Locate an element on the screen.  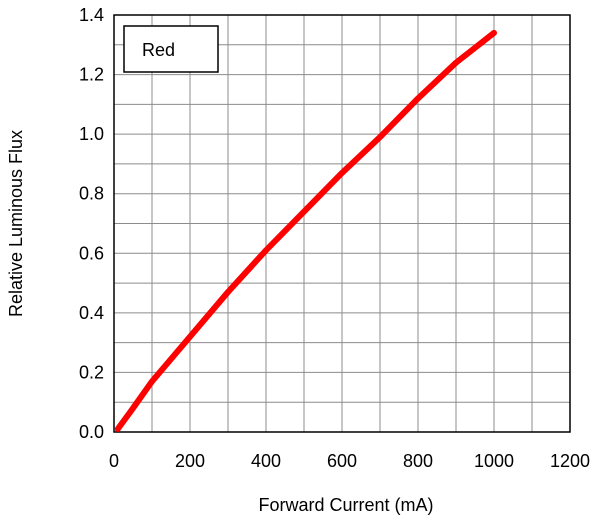
x-tick-label: 600 is located at coordinates (342, 461).